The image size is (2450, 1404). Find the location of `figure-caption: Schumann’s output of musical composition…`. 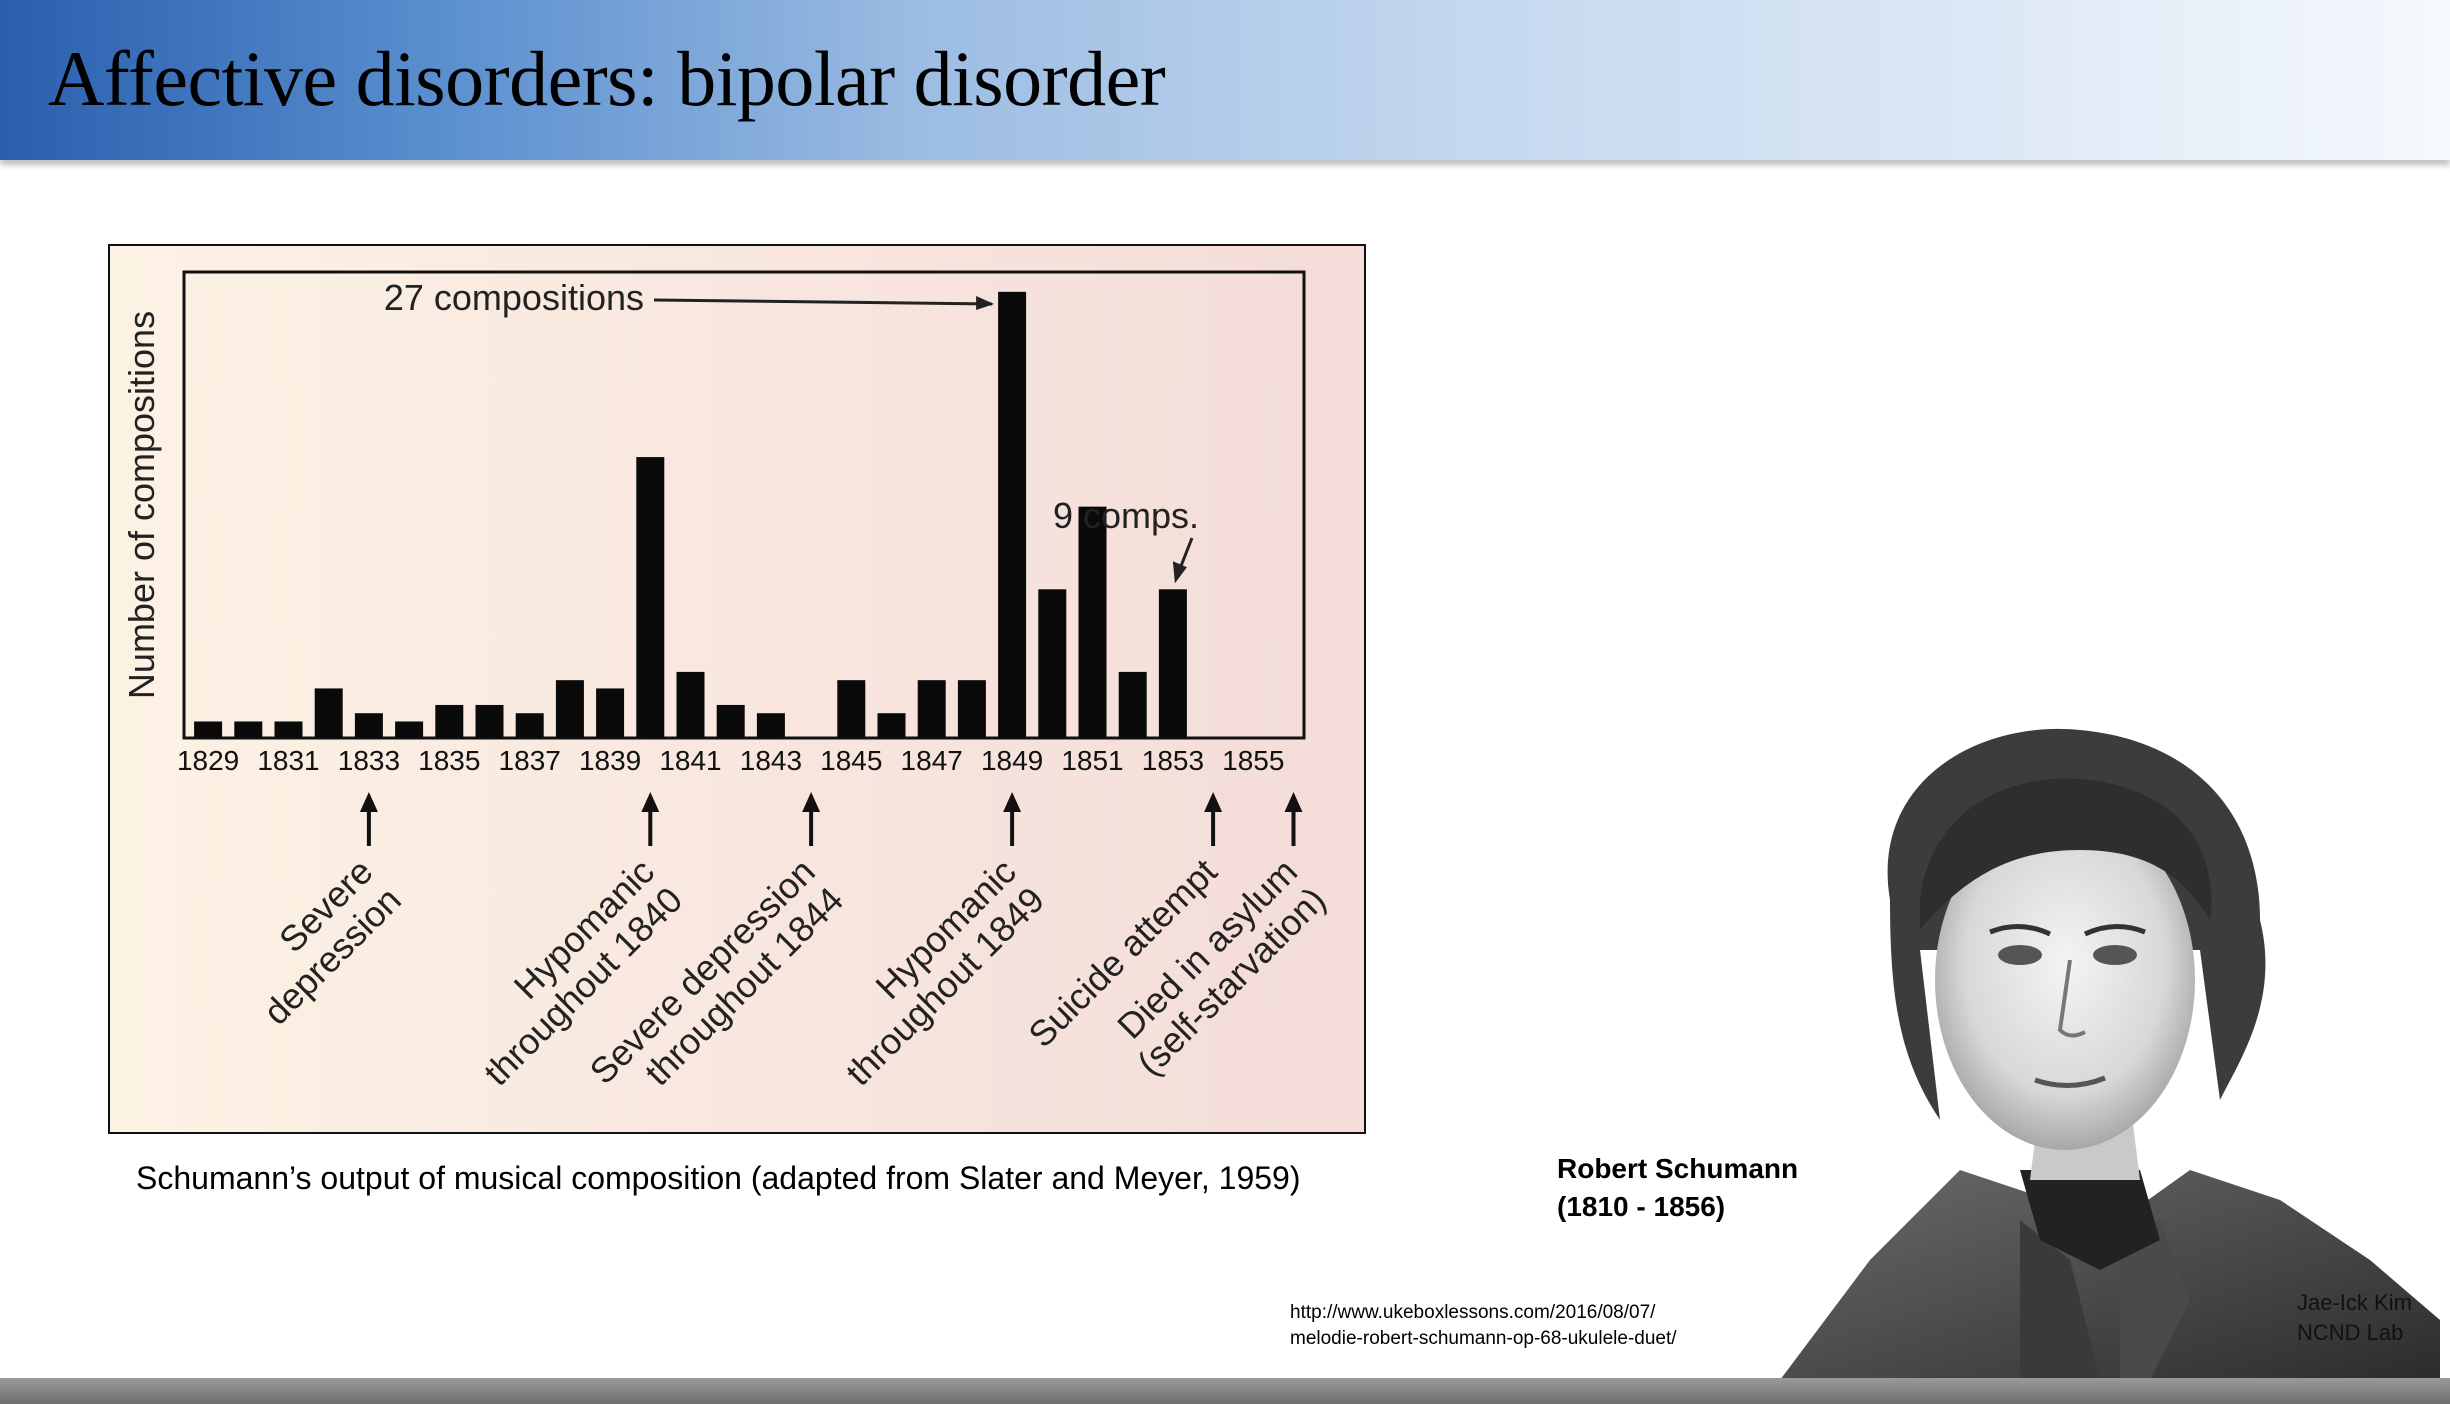

figure-caption: Schumann’s output of musical composition… is located at coordinates (718, 1178).